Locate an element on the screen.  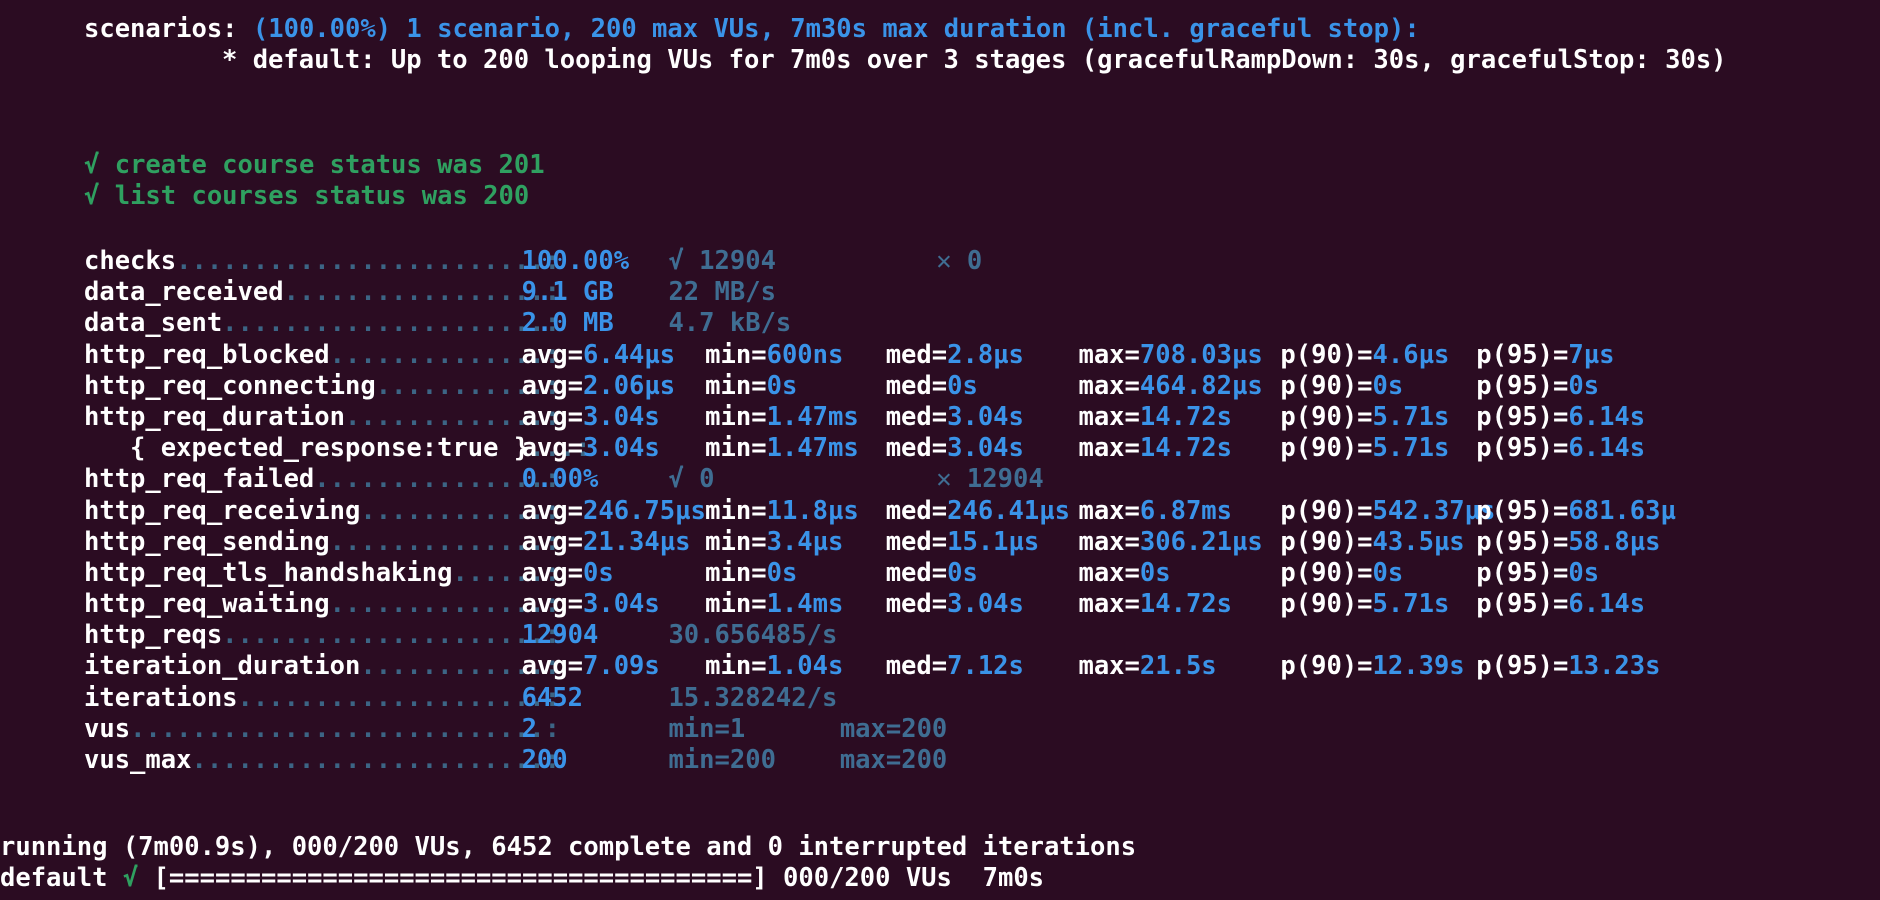
metric-max-cell: max=464.82µs is located at coordinates (1179, 386).